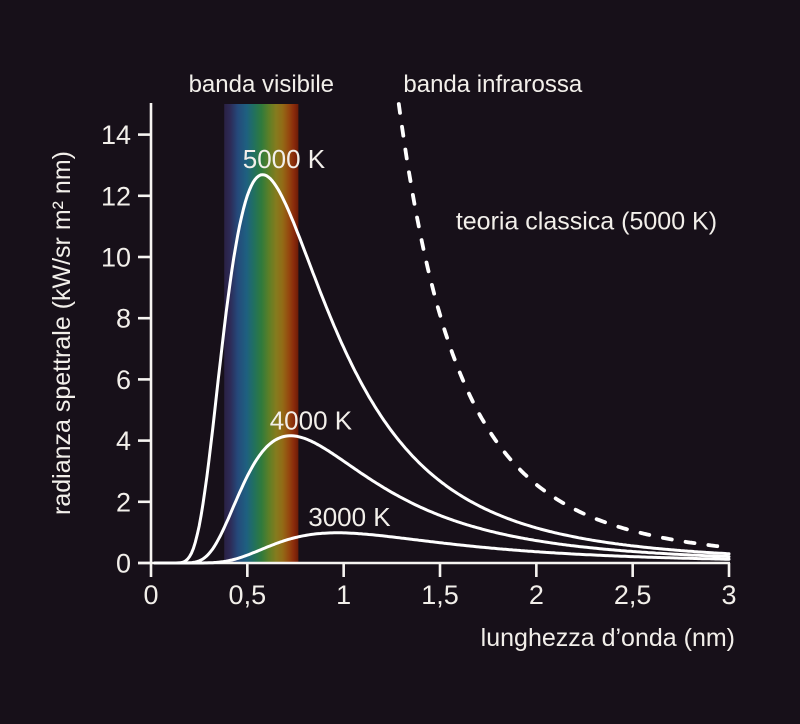 The image size is (800, 724). Describe the element at coordinates (492, 84) in the screenshot. I see `infrared-band-title: banda infrarossa` at that location.